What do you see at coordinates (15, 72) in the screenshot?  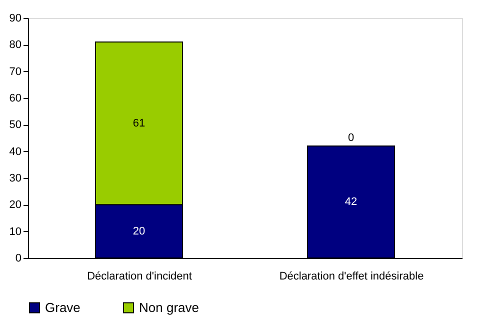 I see `y-tick-label: 70` at bounding box center [15, 72].